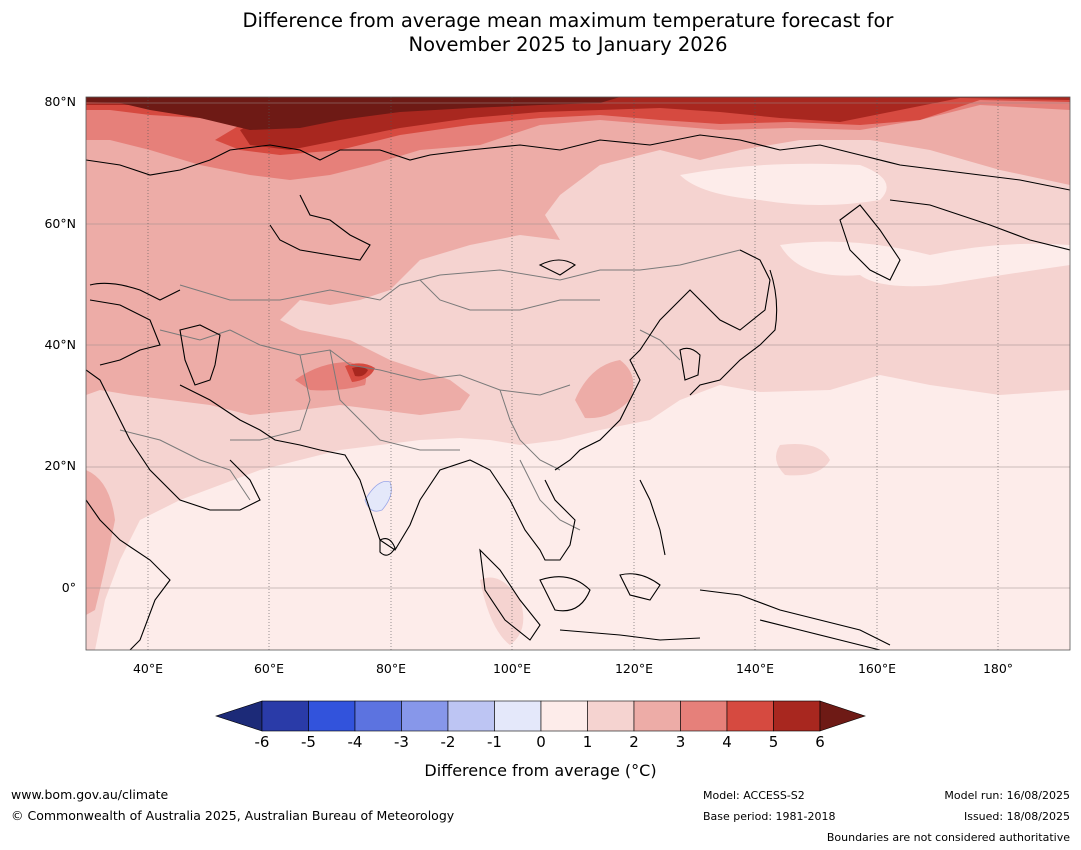 This screenshot has height=850, width=1081. What do you see at coordinates (803, 460) in the screenshot?
I see `anomaly-1-2-patch-east` at bounding box center [803, 460].